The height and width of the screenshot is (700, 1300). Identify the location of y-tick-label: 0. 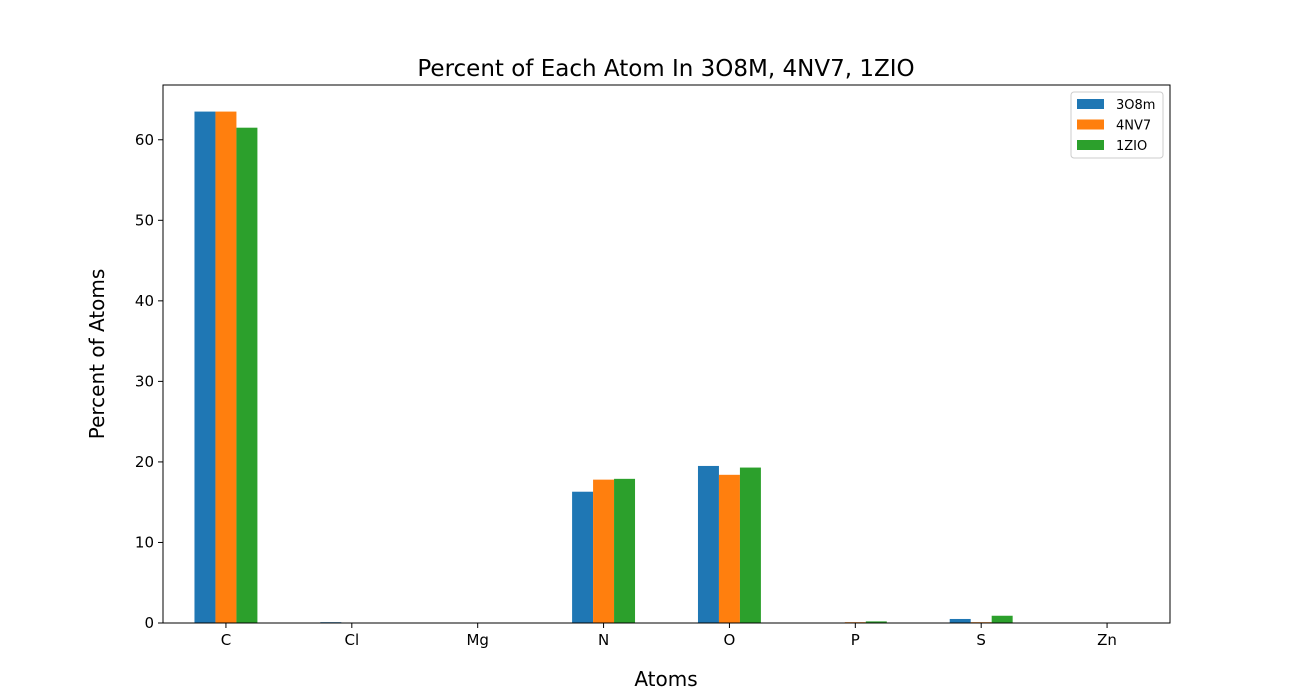
(149, 623).